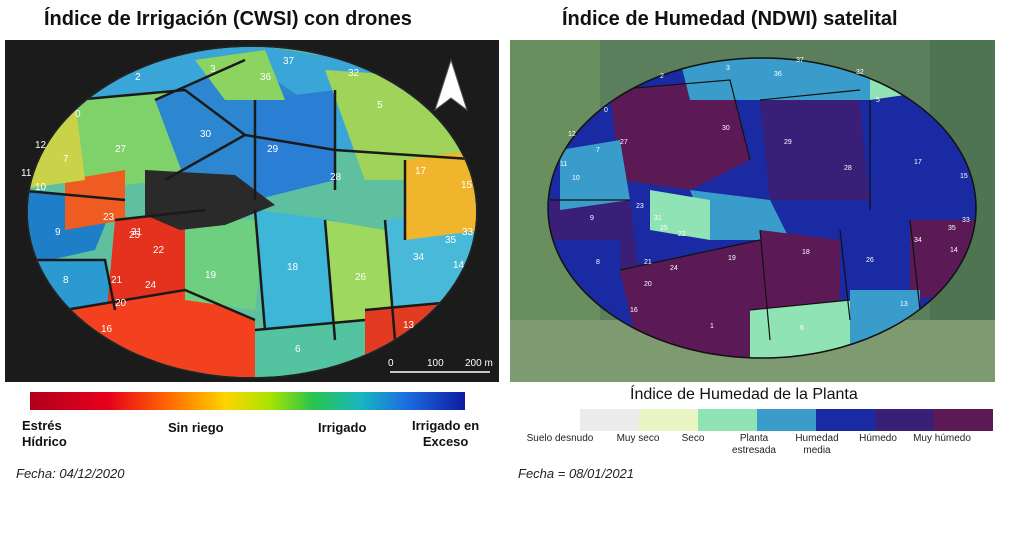 Image resolution: width=1024 pixels, height=540 pixels. I want to click on legend-swatch-label: Seco, so click(693, 438).